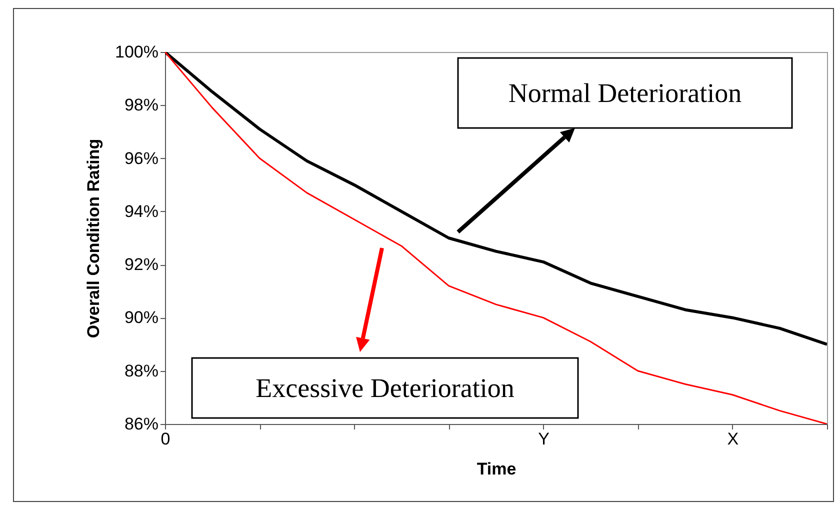  Describe the element at coordinates (141, 318) in the screenshot. I see `y-tick-label: 90%` at that location.